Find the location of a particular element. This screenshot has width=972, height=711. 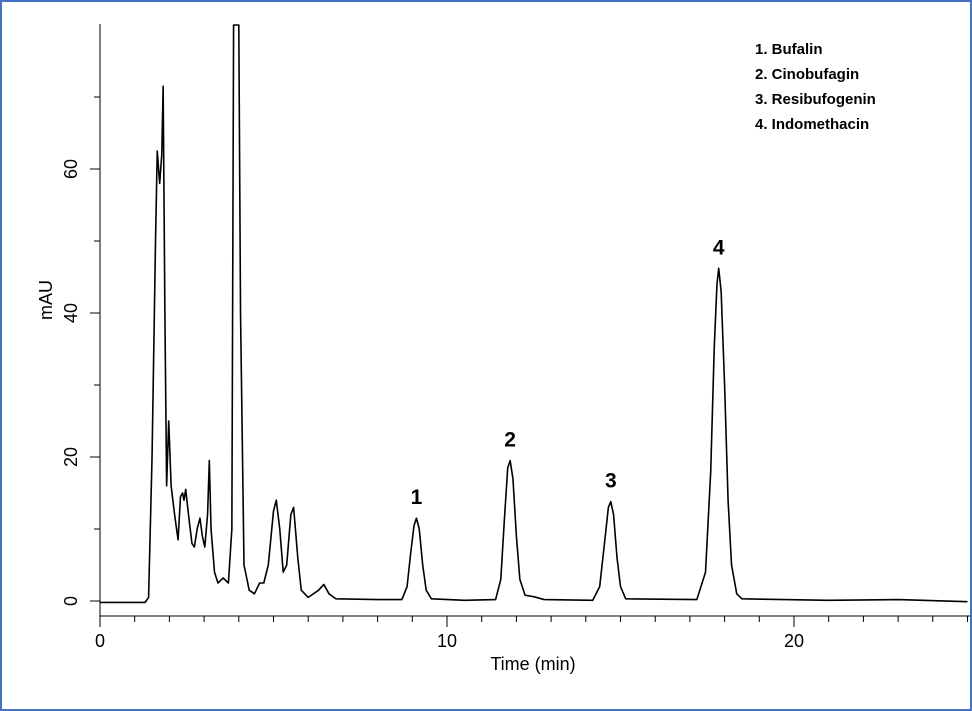

y-tick-label: 20 is located at coordinates (71, 457).